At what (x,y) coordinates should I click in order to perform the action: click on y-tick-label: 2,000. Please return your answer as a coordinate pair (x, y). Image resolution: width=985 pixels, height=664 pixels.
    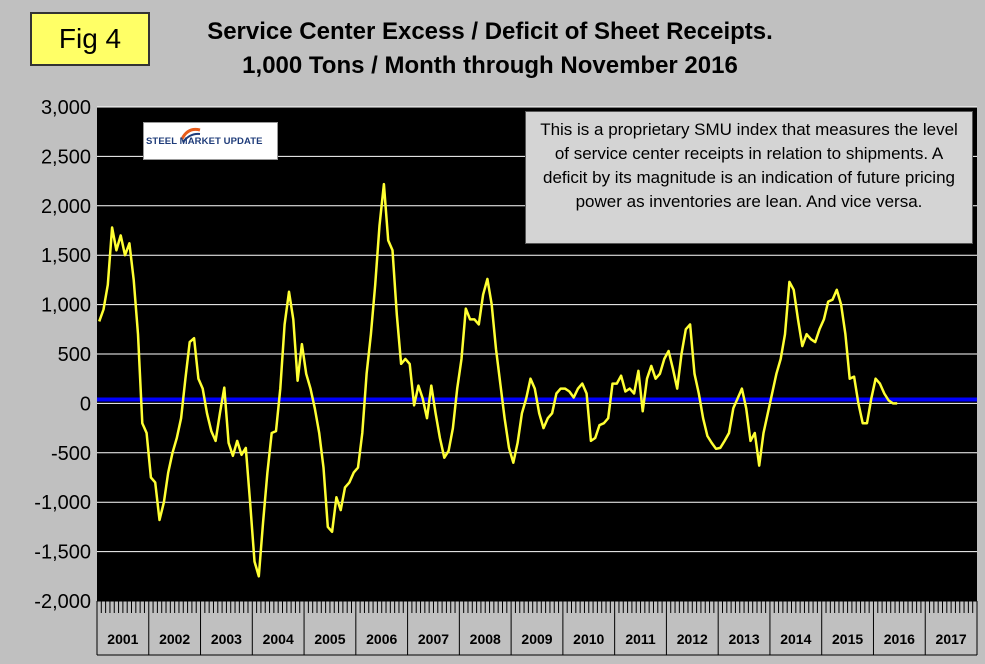
    Looking at the image, I should click on (66, 207).